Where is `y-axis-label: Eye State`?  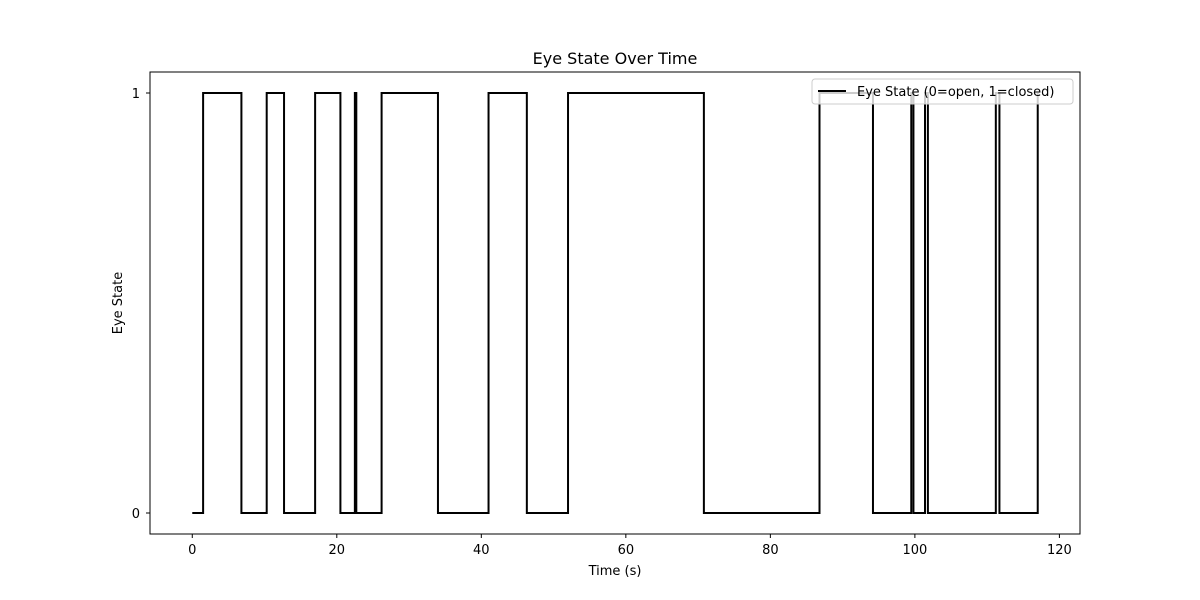
y-axis-label: Eye State is located at coordinates (118, 303).